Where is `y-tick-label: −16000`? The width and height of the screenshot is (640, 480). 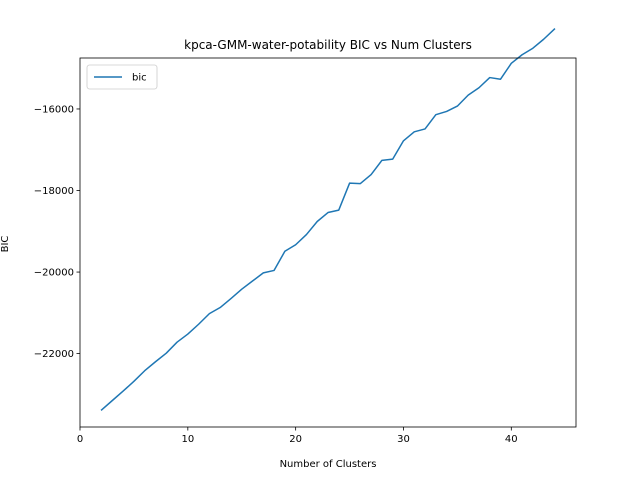
y-tick-label: −16000 is located at coordinates (54, 109).